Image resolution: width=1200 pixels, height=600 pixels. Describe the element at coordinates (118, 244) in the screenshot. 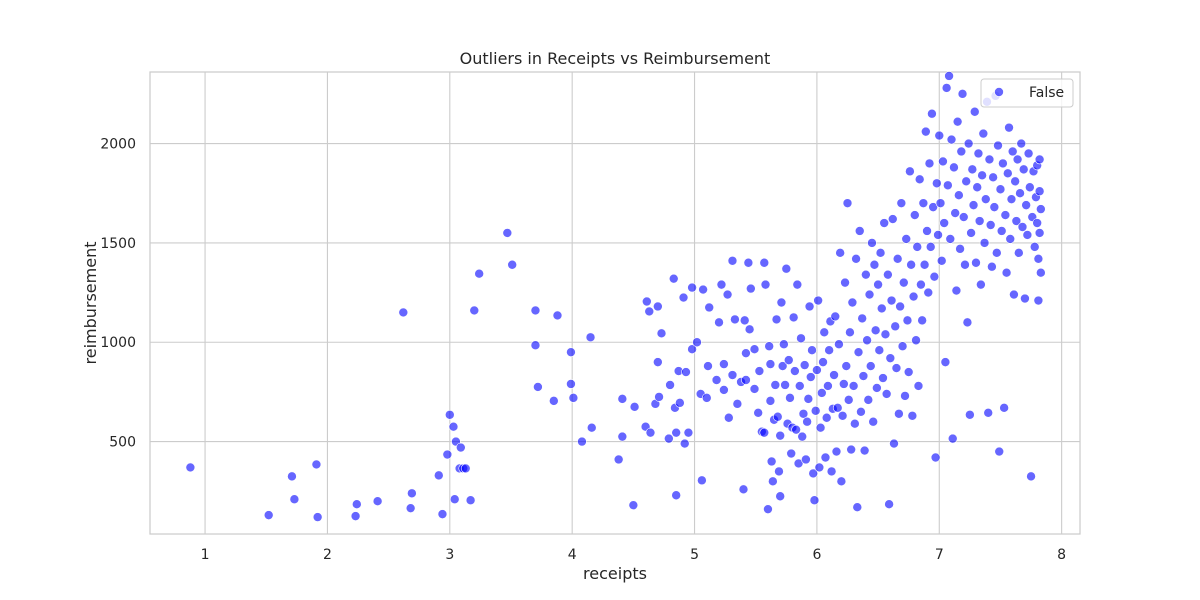

I see `y-tick-label: 1500` at that location.